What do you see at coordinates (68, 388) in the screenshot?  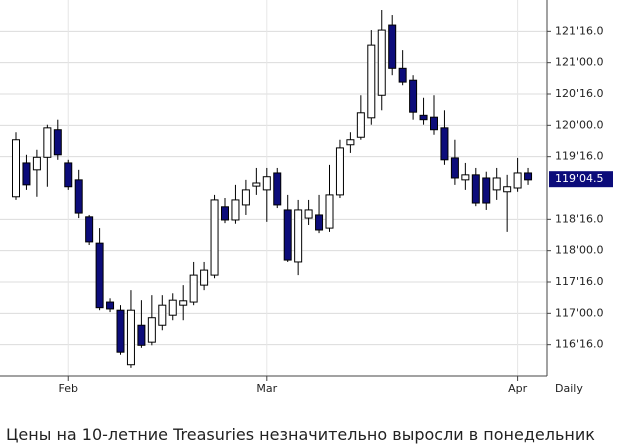 I see `x-tick-label: Feb` at bounding box center [68, 388].